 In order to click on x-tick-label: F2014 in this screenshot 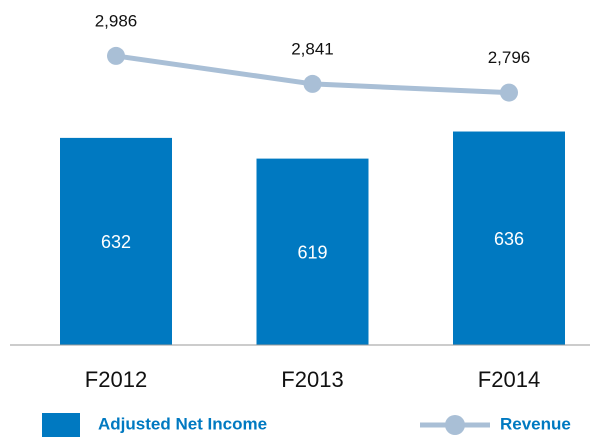, I will do `click(509, 379)`.